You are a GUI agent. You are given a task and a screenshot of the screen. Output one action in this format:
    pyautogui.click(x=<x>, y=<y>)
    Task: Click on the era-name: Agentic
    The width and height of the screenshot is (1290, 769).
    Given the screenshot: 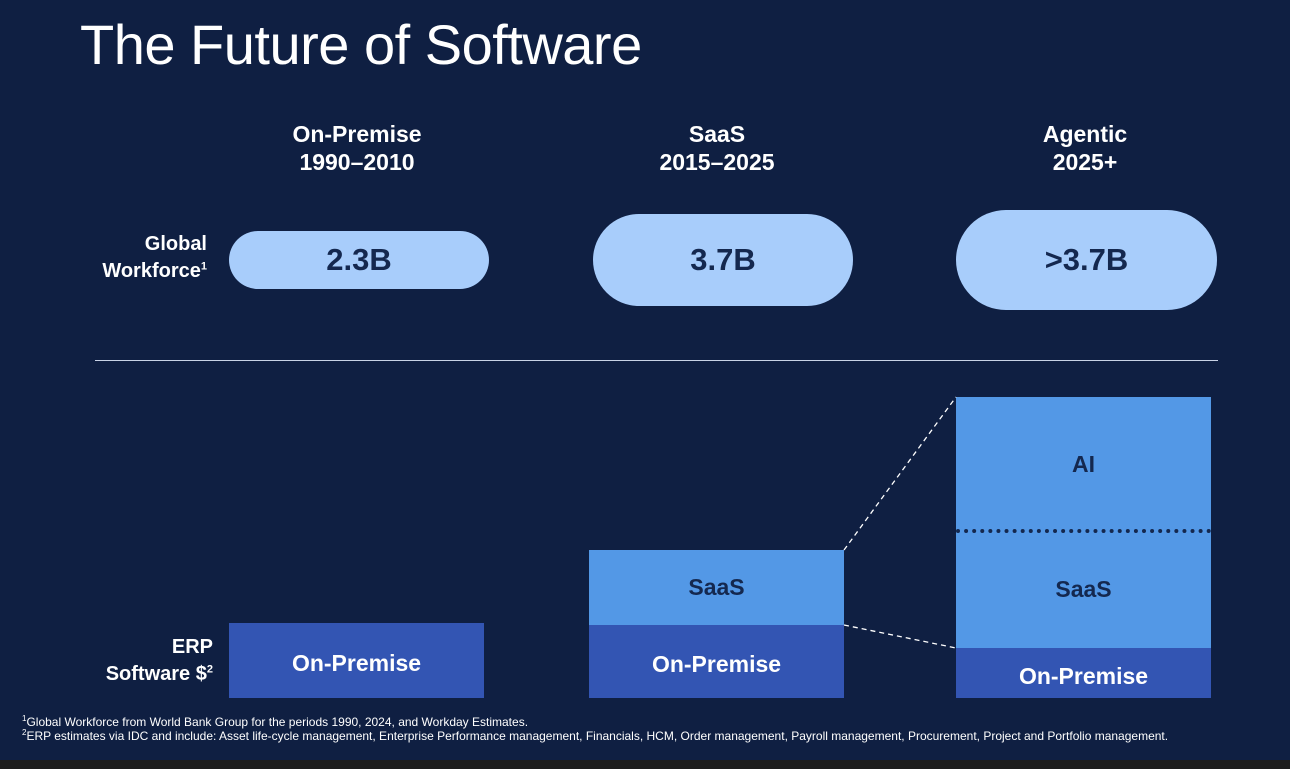 What is the action you would take?
    pyautogui.click(x=1085, y=134)
    